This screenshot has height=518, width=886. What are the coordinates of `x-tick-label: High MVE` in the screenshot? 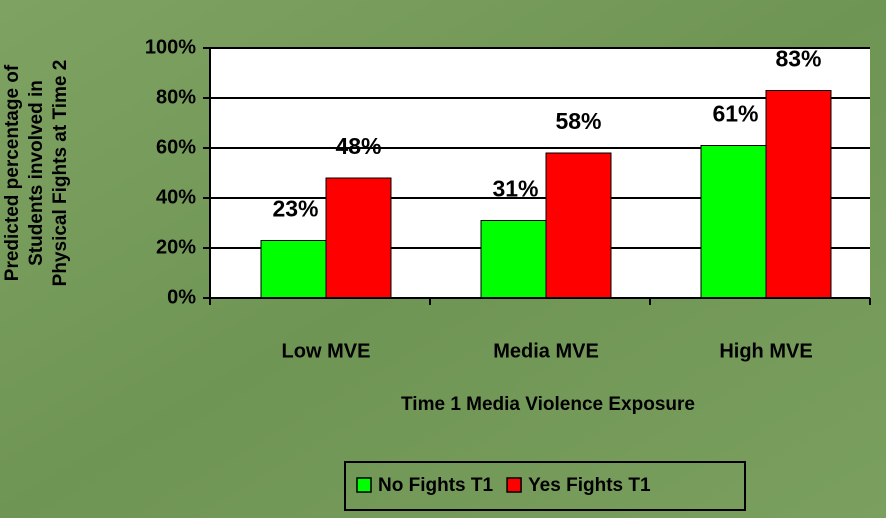 It's located at (765, 351).